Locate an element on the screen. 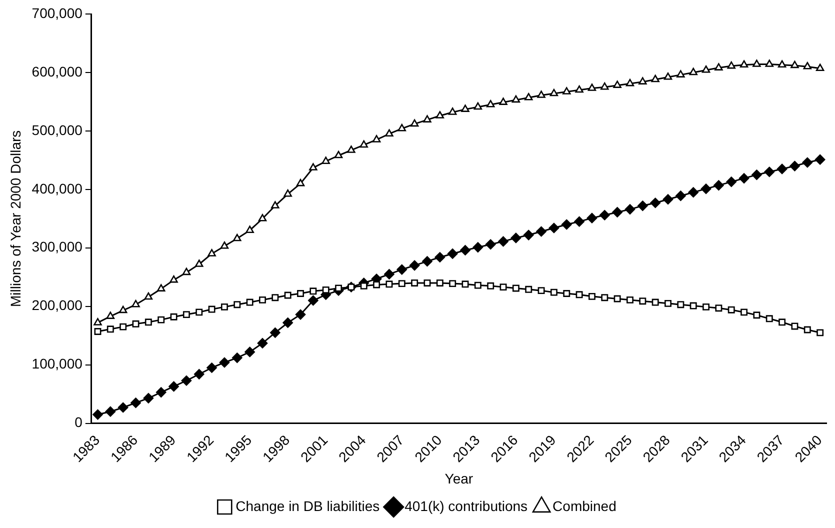  y-tick-label: 300,000 is located at coordinates (57, 246).